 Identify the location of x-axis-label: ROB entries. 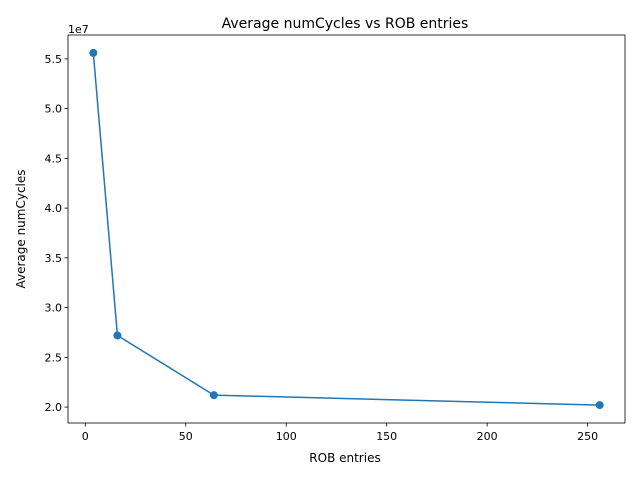
(344, 458).